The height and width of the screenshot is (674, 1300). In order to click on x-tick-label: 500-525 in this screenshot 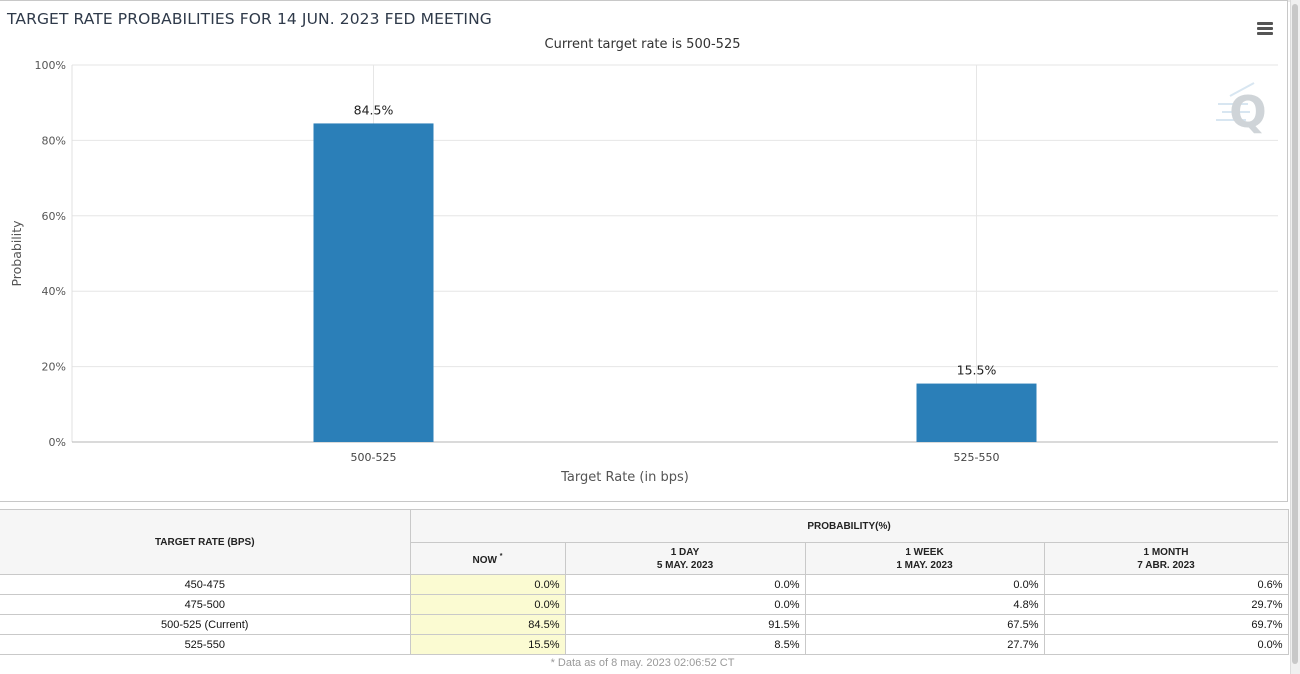, I will do `click(374, 457)`.